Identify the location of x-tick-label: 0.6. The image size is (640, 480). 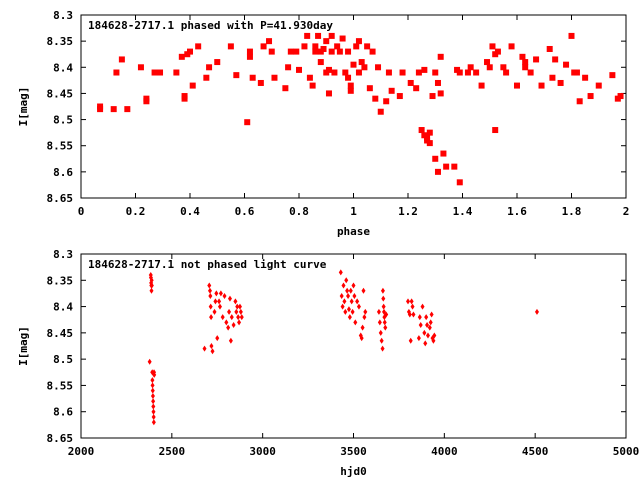
(245, 211).